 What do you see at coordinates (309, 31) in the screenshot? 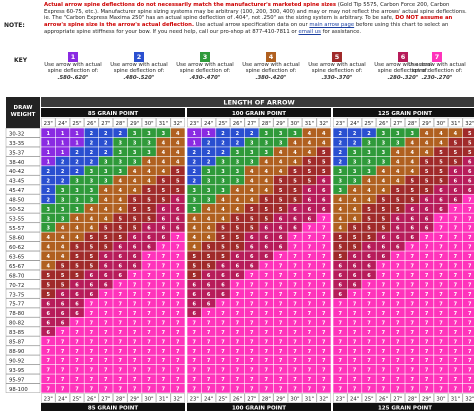
I see `email-us-link: email us` at bounding box center [309, 31].